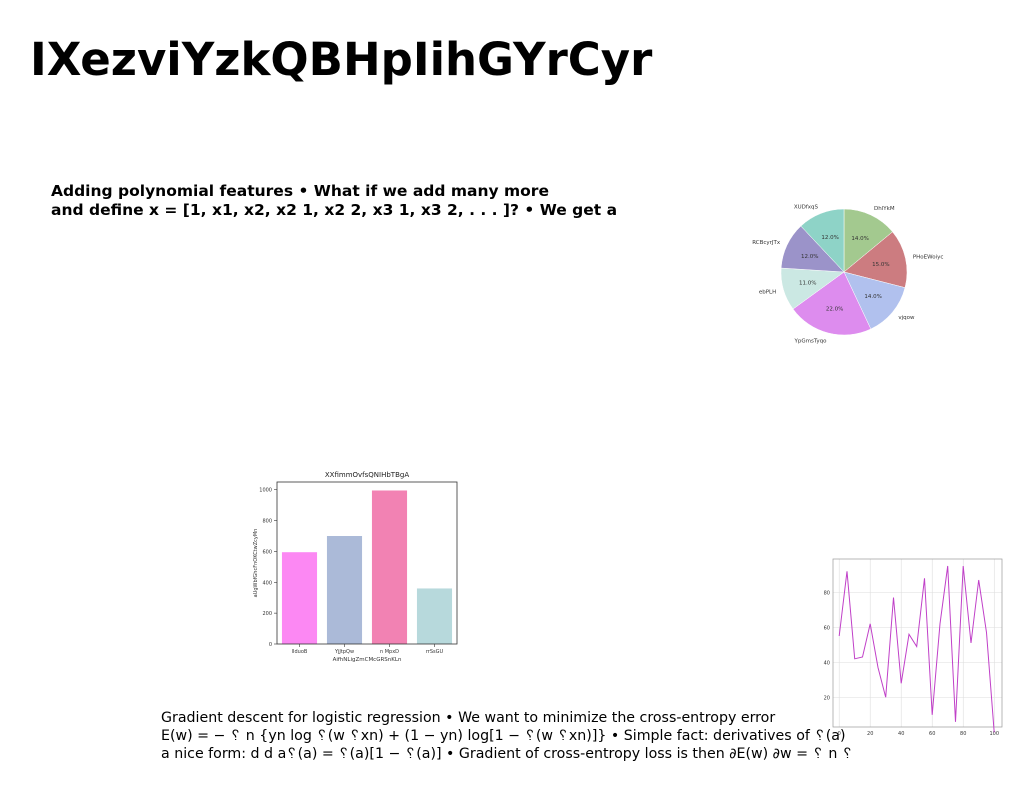 The width and height of the screenshot is (1024, 788). What do you see at coordinates (834, 310) in the screenshot?
I see `pie-pct-label: 22.0%` at bounding box center [834, 310].